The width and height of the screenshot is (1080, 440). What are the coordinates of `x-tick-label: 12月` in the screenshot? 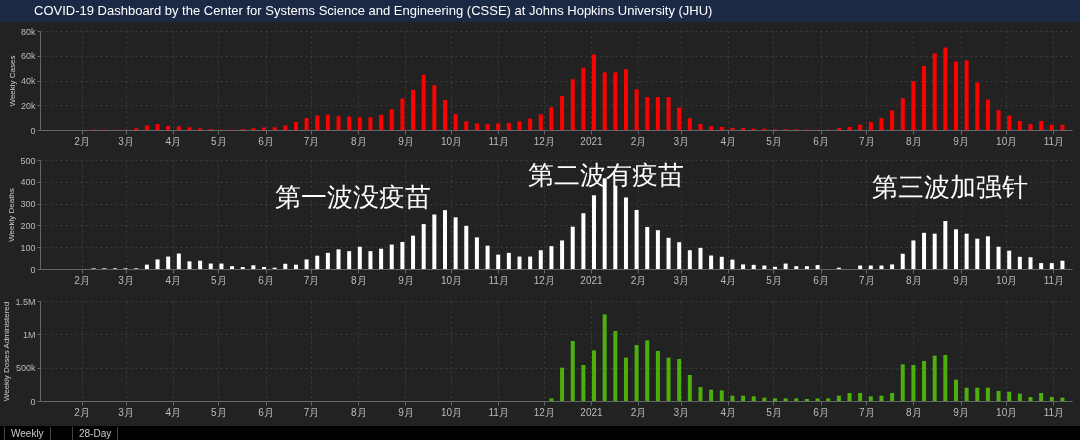 It's located at (544, 280).